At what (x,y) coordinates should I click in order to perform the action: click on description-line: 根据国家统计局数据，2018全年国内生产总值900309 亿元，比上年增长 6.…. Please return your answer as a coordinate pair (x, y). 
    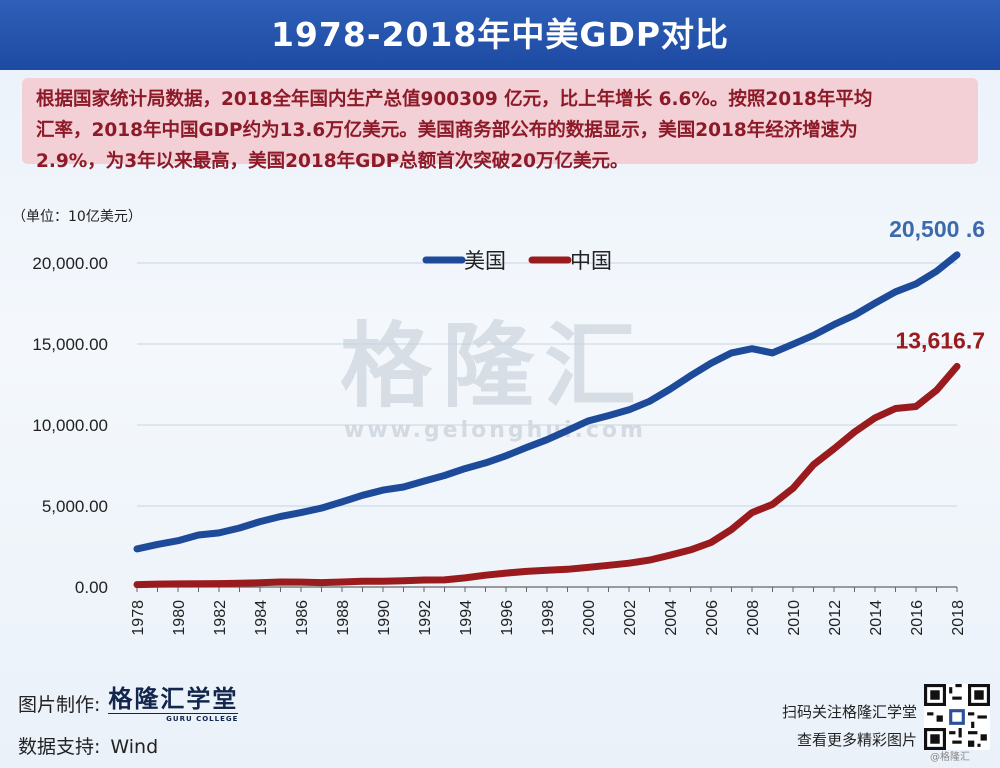
    Looking at the image, I should click on (454, 99).